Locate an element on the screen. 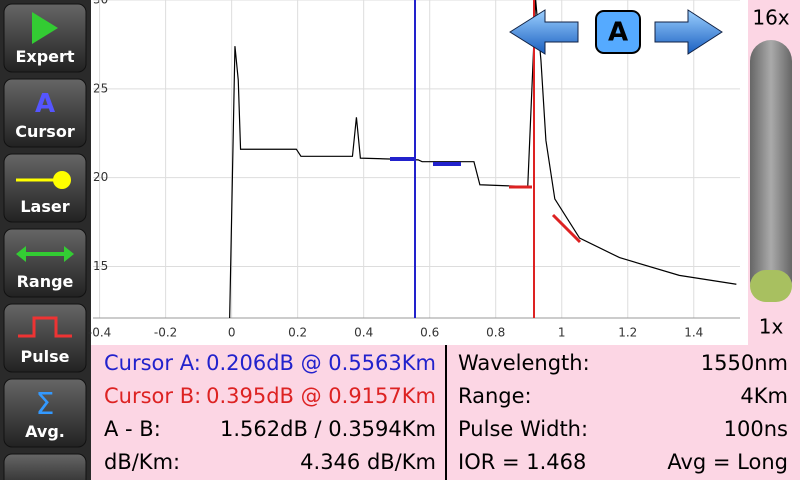  zoom-max: 16x is located at coordinates (770, 18).